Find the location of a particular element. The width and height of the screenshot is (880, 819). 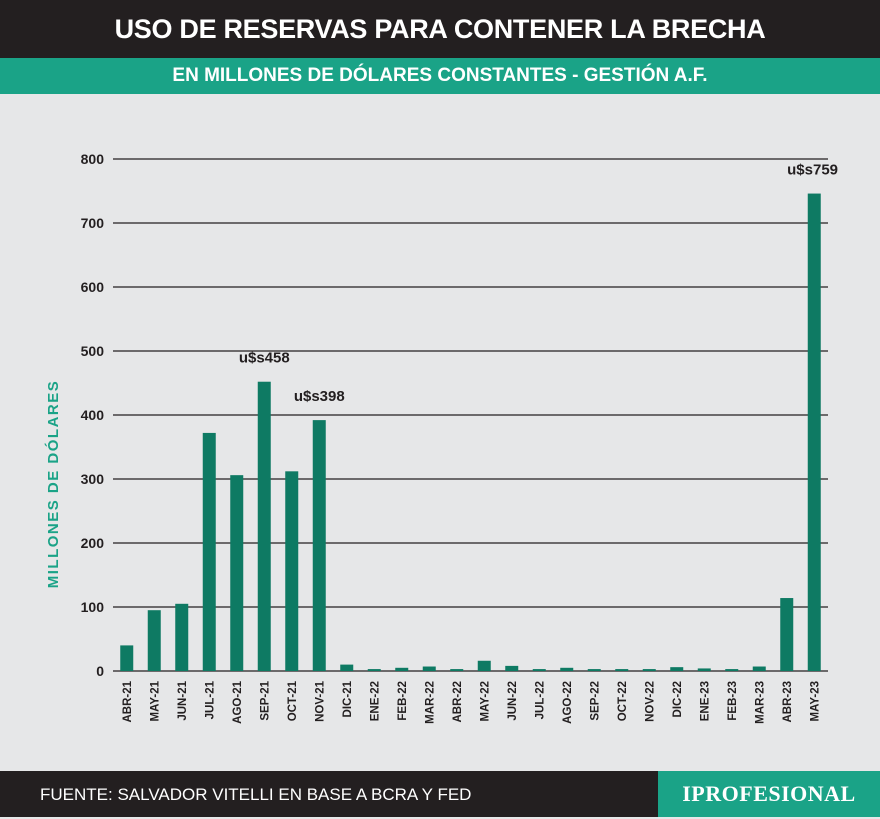

x-tick-label: ENE-22 is located at coordinates (375, 701).